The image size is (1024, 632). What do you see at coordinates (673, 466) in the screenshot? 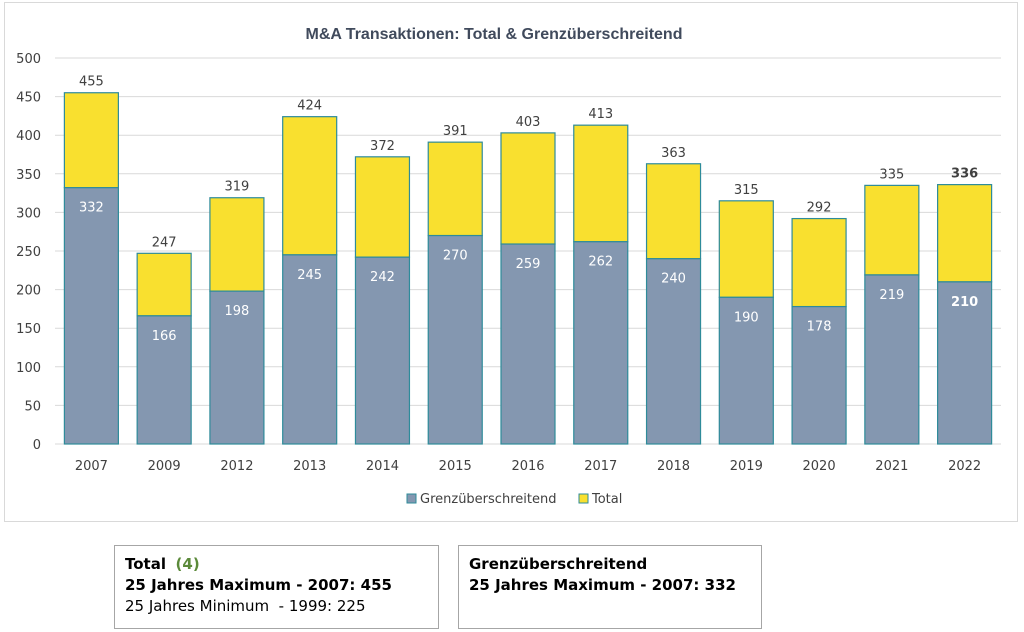
I see `x-tick-label: 2018` at bounding box center [673, 466].